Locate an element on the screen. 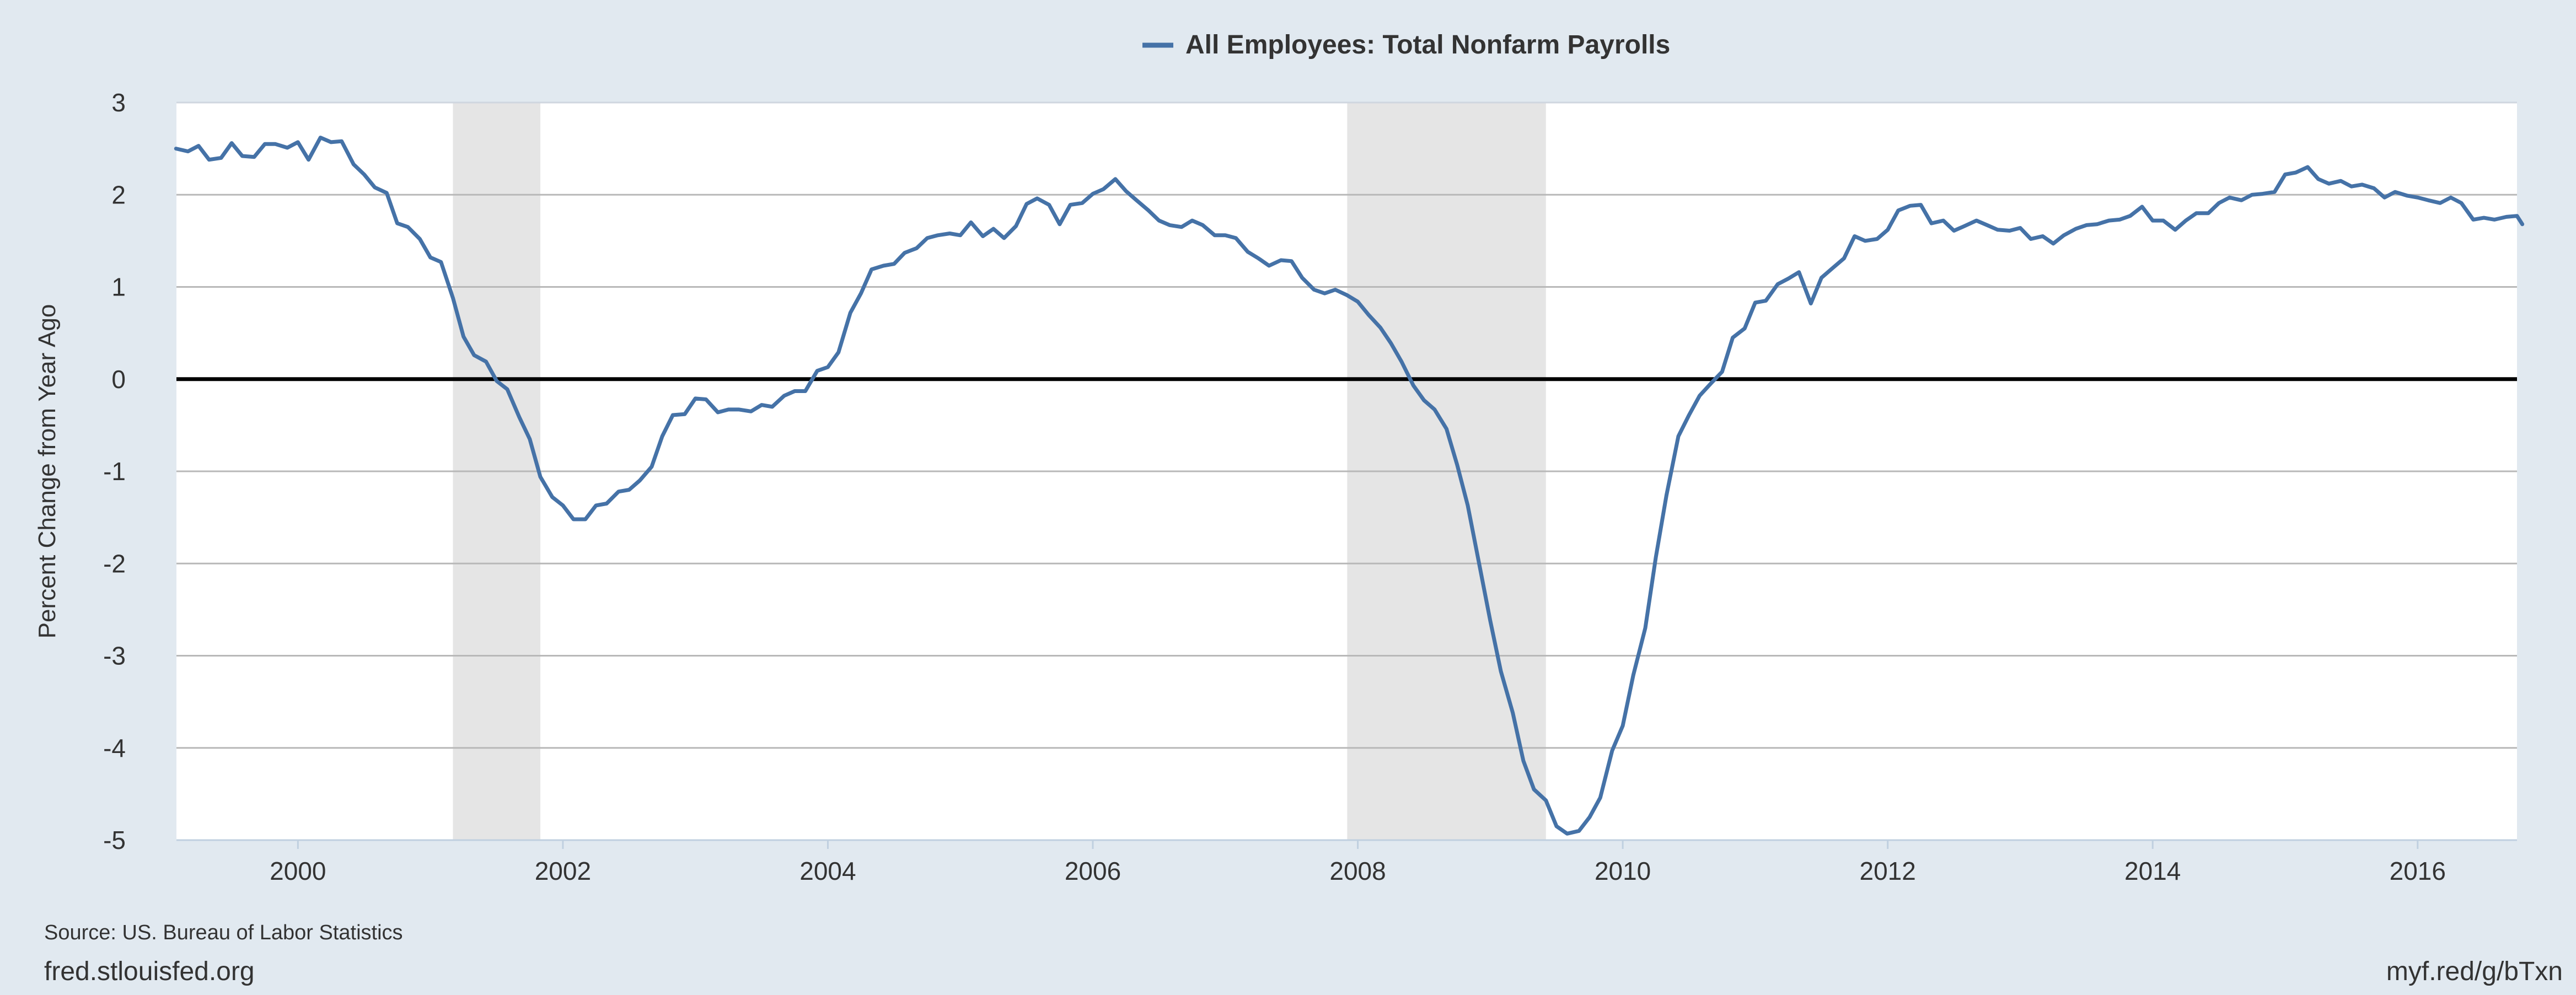 The image size is (2576, 995). x-tick-label: 2016 is located at coordinates (2418, 871).